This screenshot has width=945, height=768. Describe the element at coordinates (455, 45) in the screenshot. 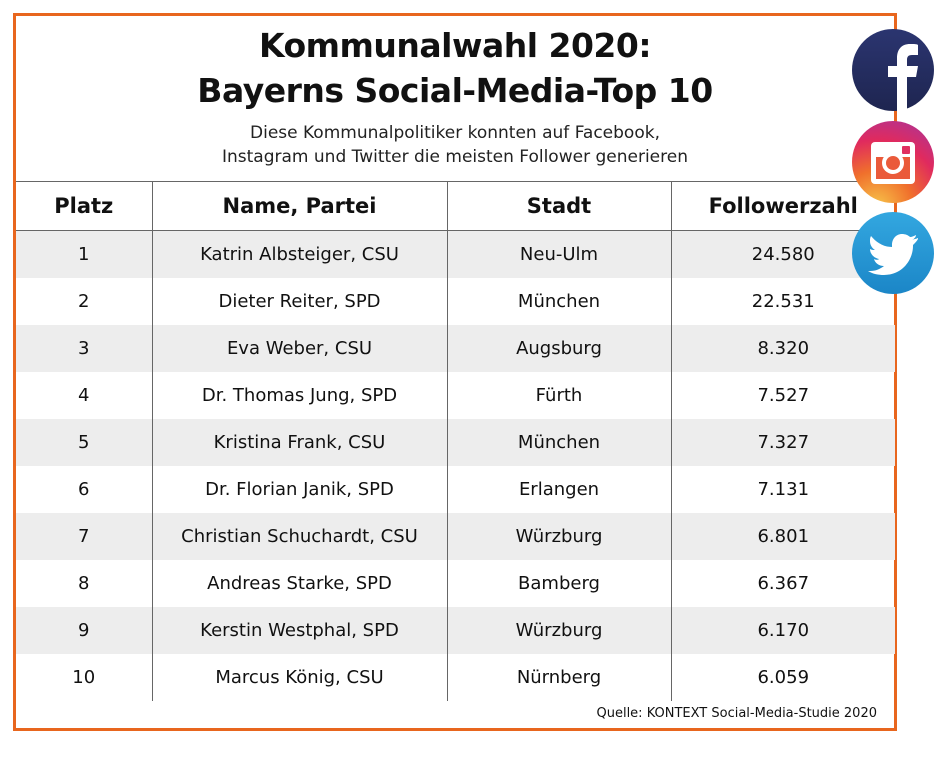

I see `title-line-1: Kommunalwahl 2020:` at that location.